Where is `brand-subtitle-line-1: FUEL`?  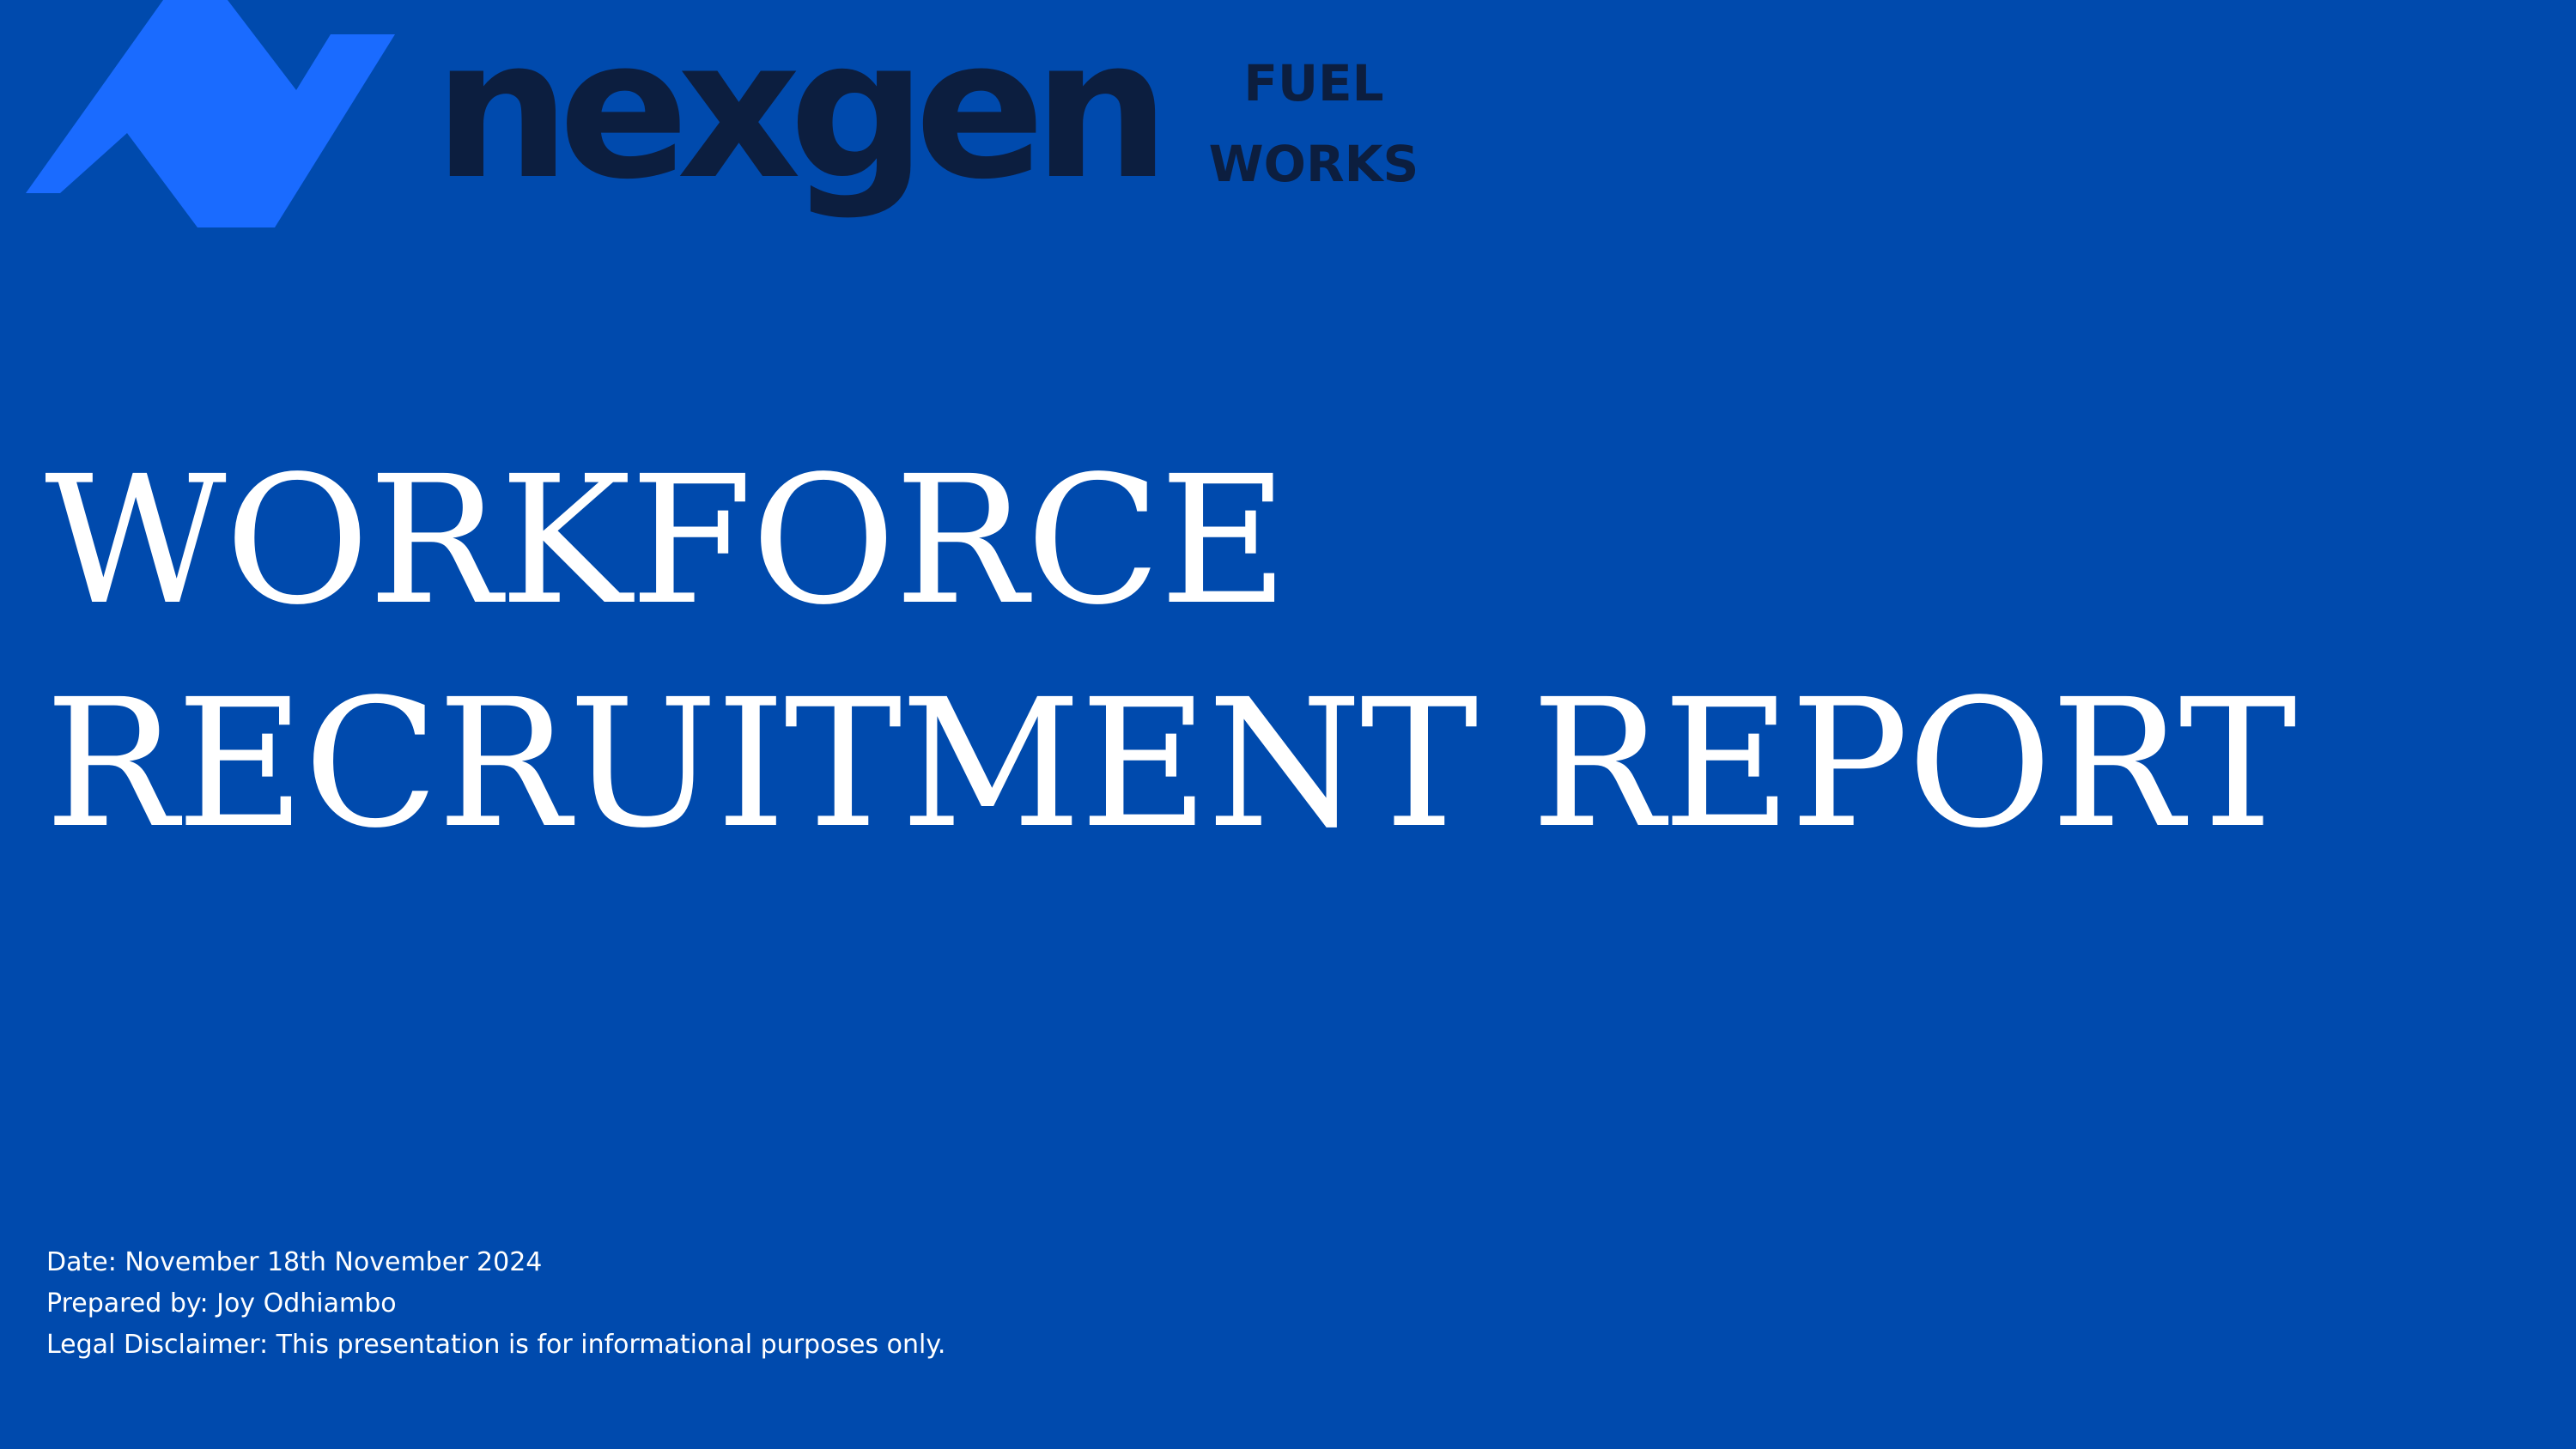 brand-subtitle-line-1: FUEL is located at coordinates (1313, 83).